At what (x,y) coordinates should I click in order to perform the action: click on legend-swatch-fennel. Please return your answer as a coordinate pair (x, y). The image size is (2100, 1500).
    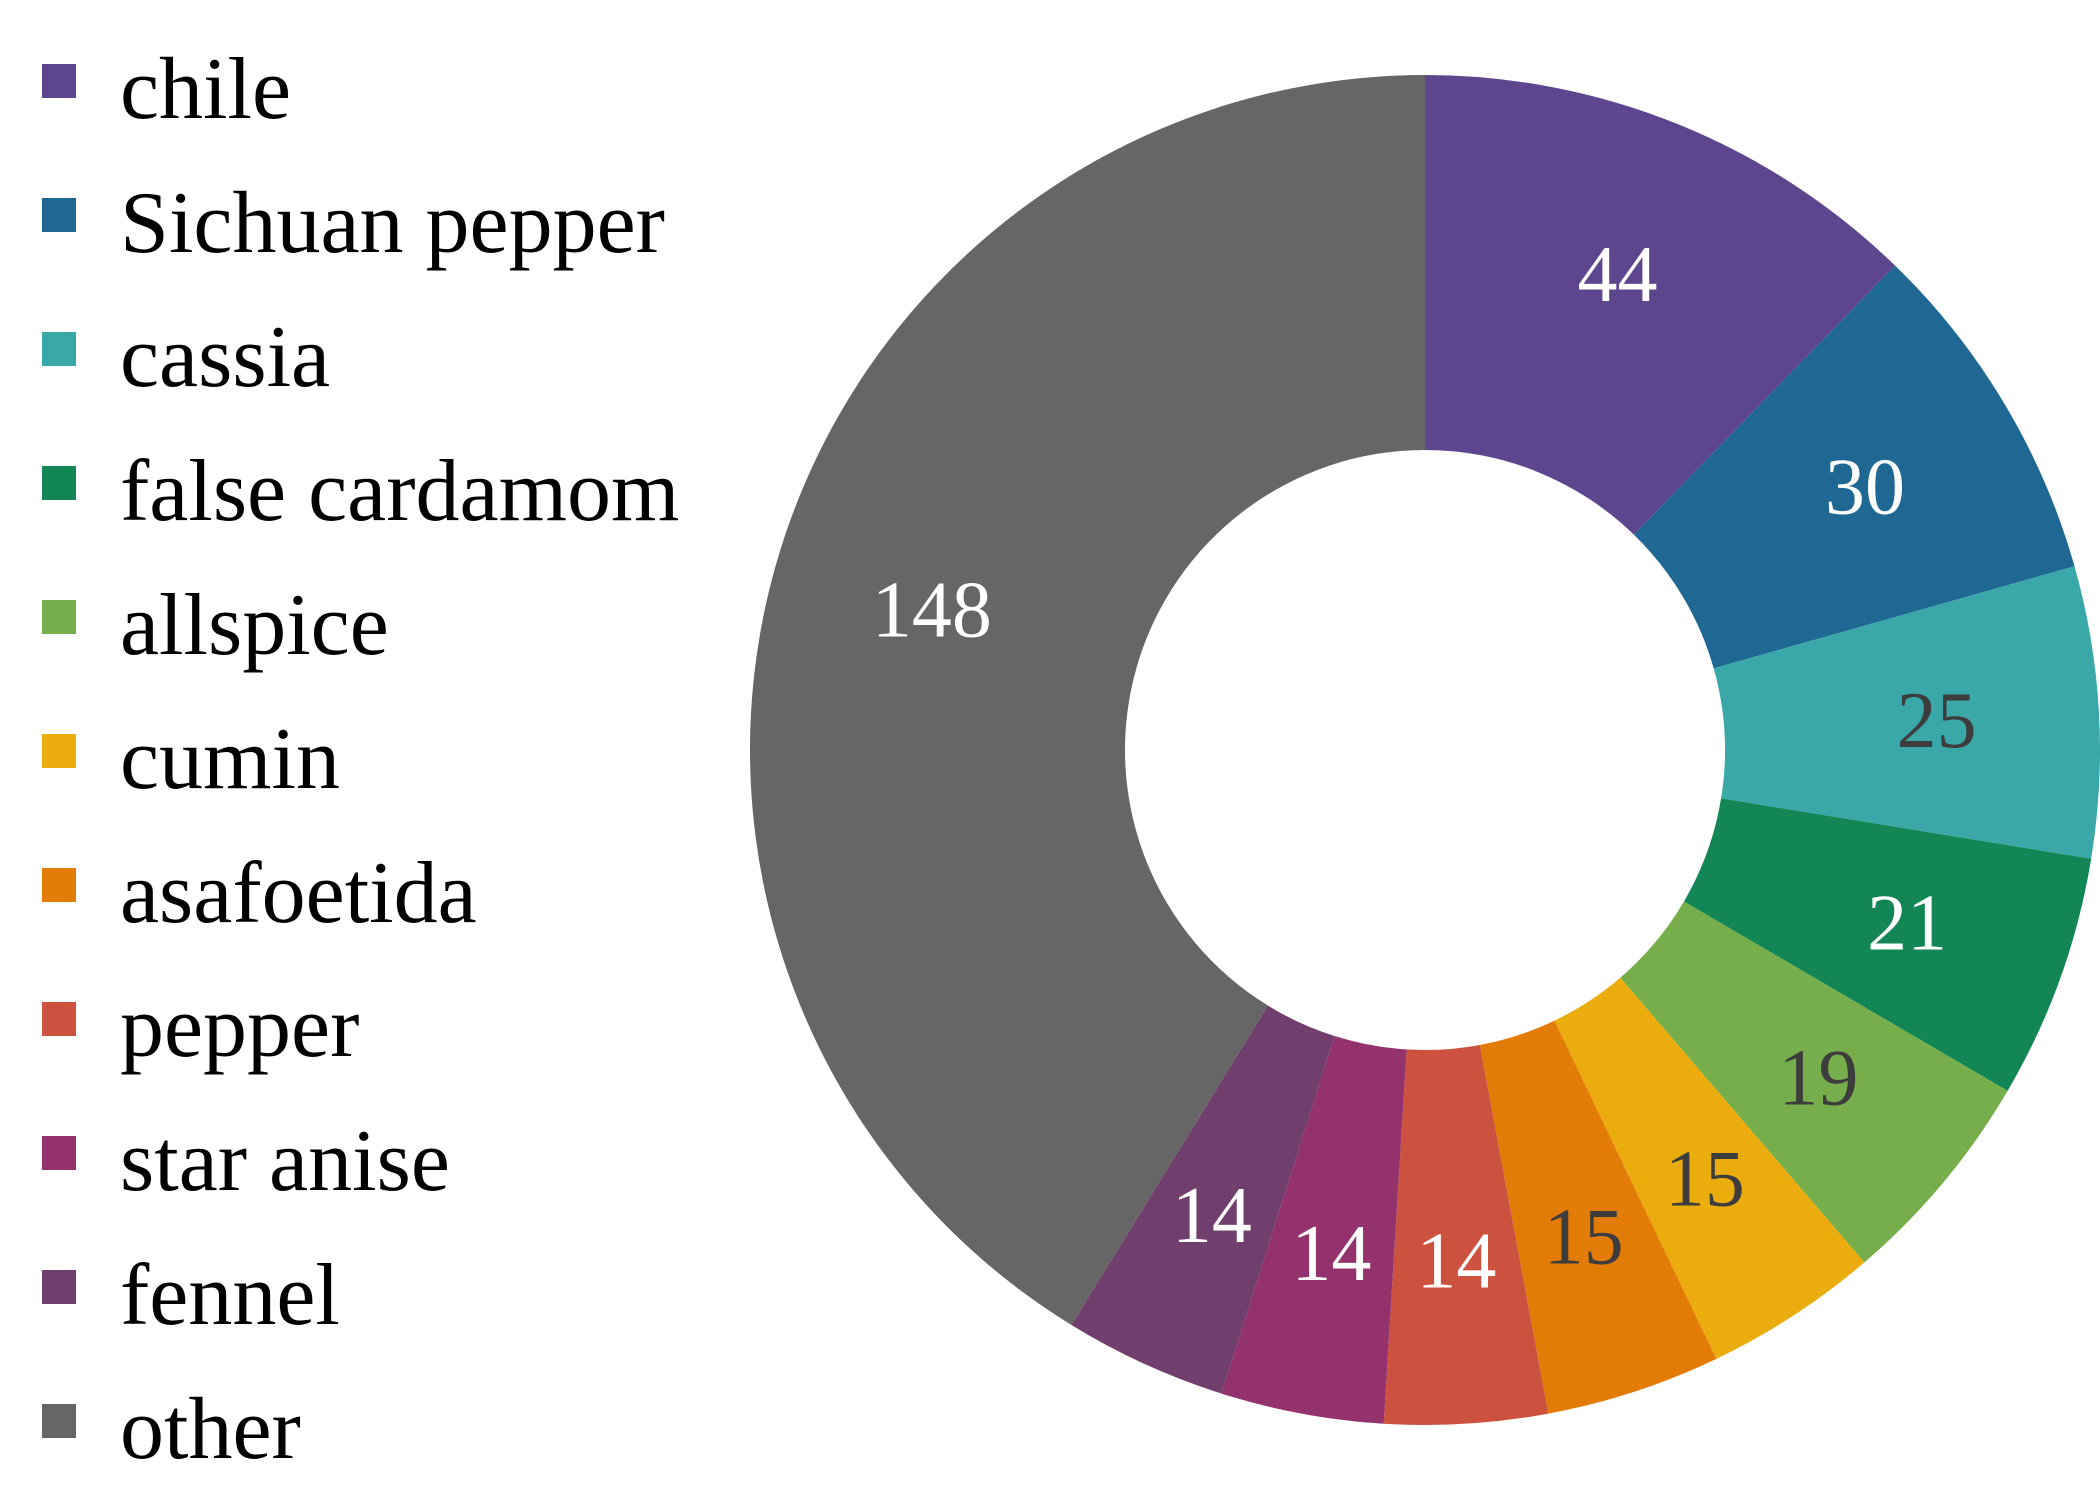
    Looking at the image, I should click on (59, 1287).